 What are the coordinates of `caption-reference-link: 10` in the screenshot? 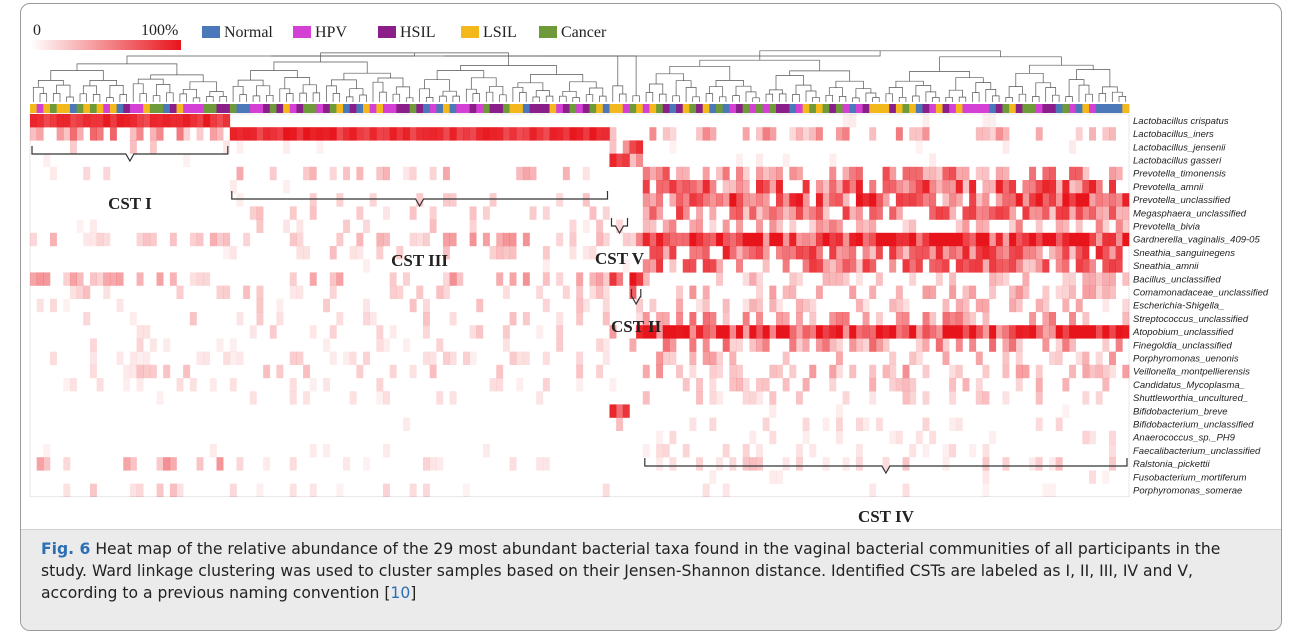 It's located at (400, 593).